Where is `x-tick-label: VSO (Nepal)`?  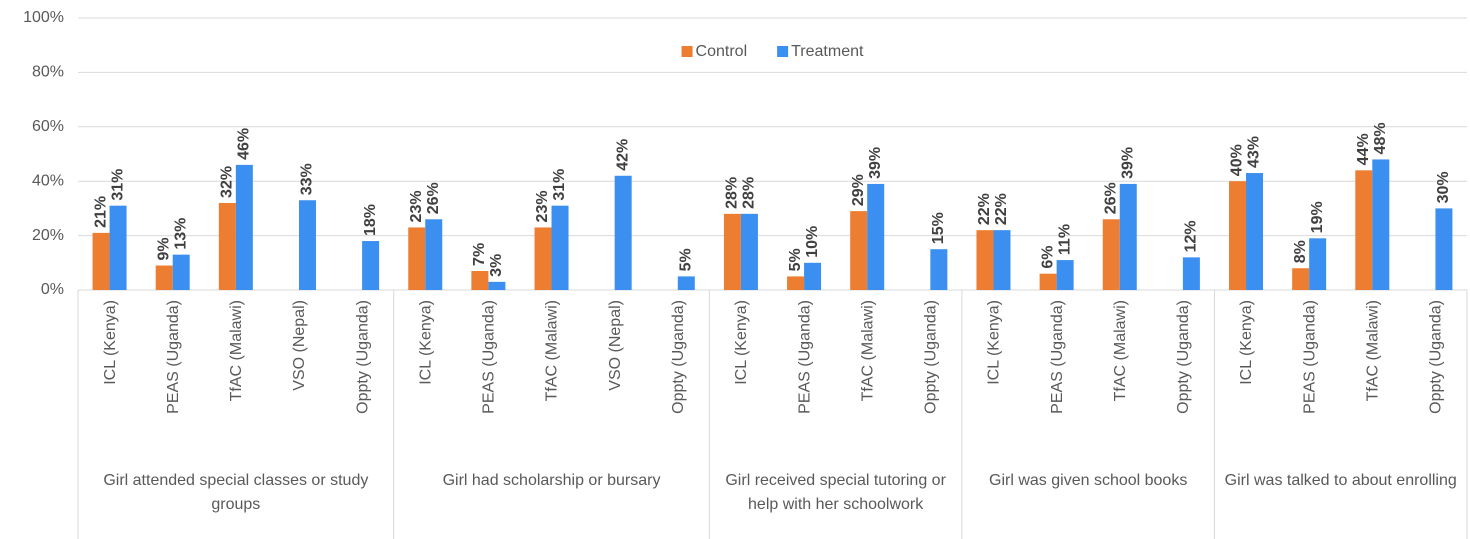 x-tick-label: VSO (Nepal) is located at coordinates (615, 345).